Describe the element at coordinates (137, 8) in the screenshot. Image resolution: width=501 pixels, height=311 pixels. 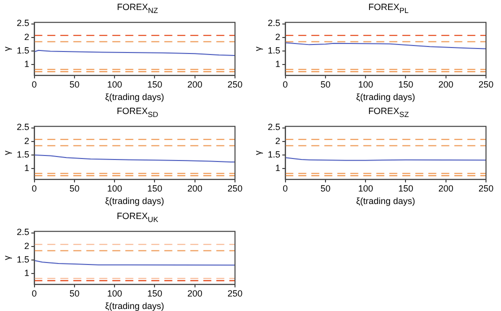
I see `chart-title: FOREX$_{NZ}$` at that location.